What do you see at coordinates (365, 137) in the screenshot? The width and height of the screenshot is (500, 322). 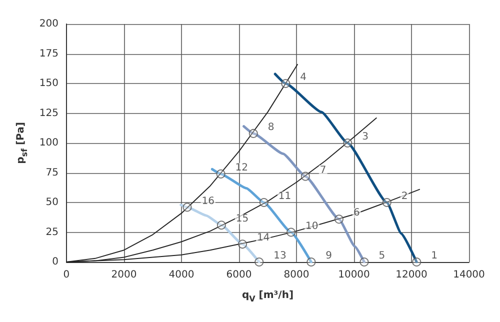 I see `annotation: 3` at bounding box center [365, 137].